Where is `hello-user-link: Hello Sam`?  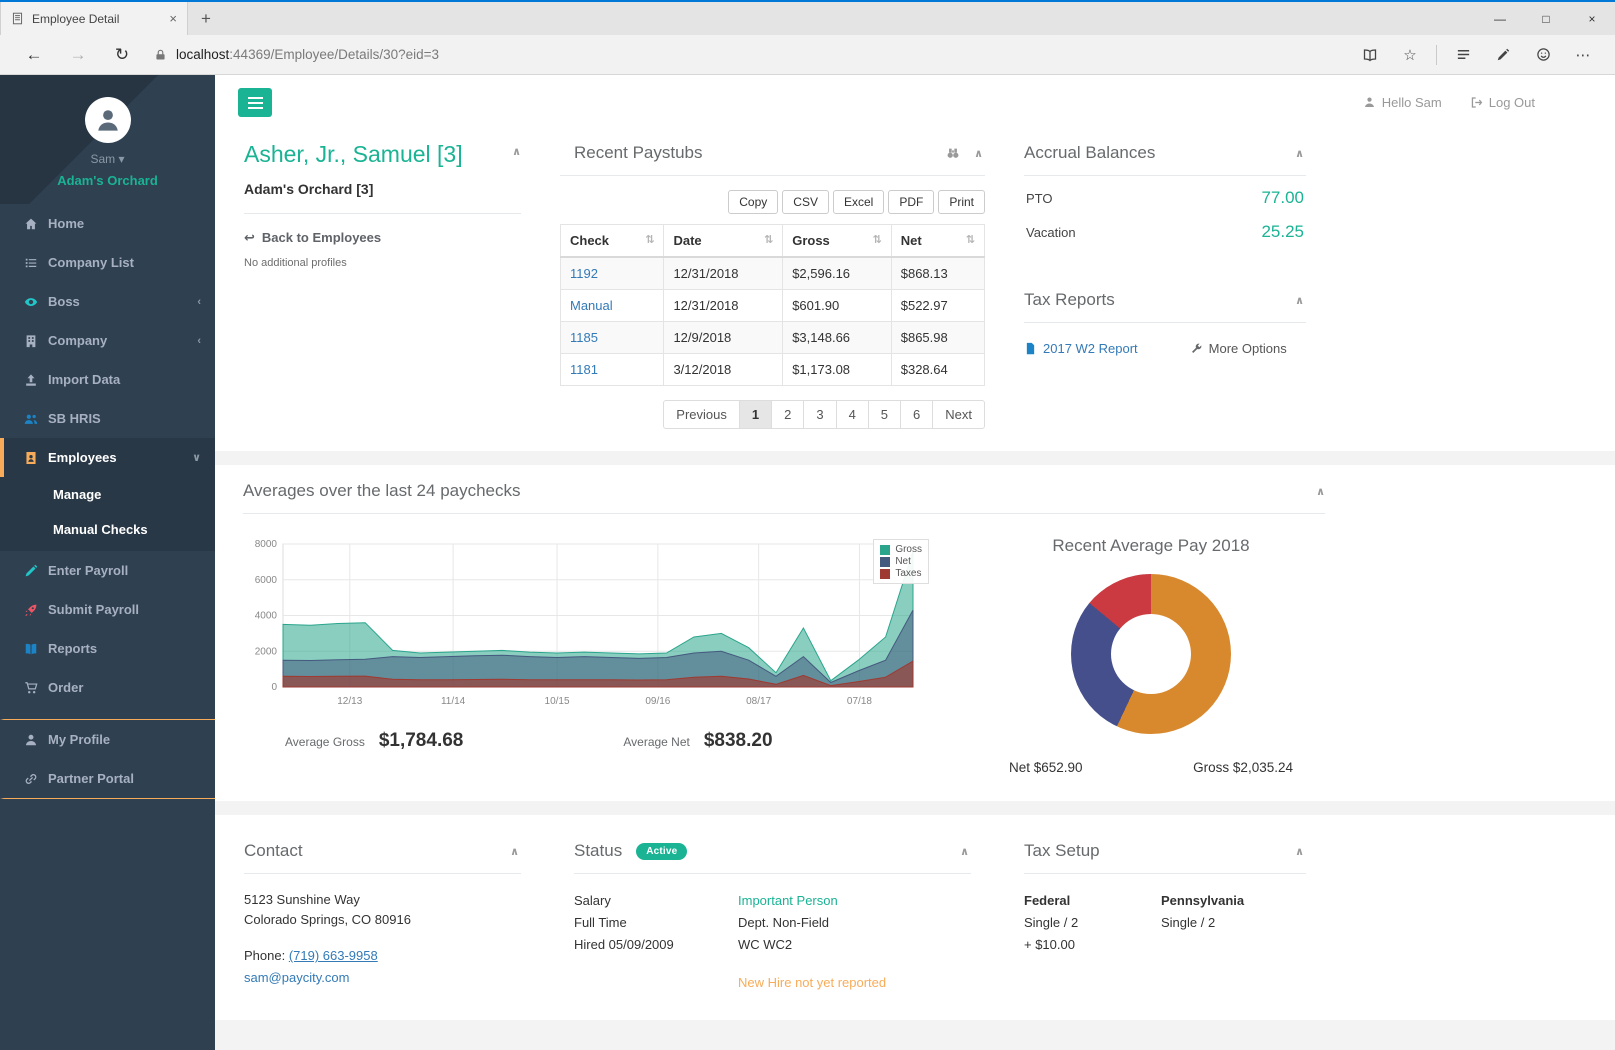
hello-user-link: Hello Sam is located at coordinates (1402, 102).